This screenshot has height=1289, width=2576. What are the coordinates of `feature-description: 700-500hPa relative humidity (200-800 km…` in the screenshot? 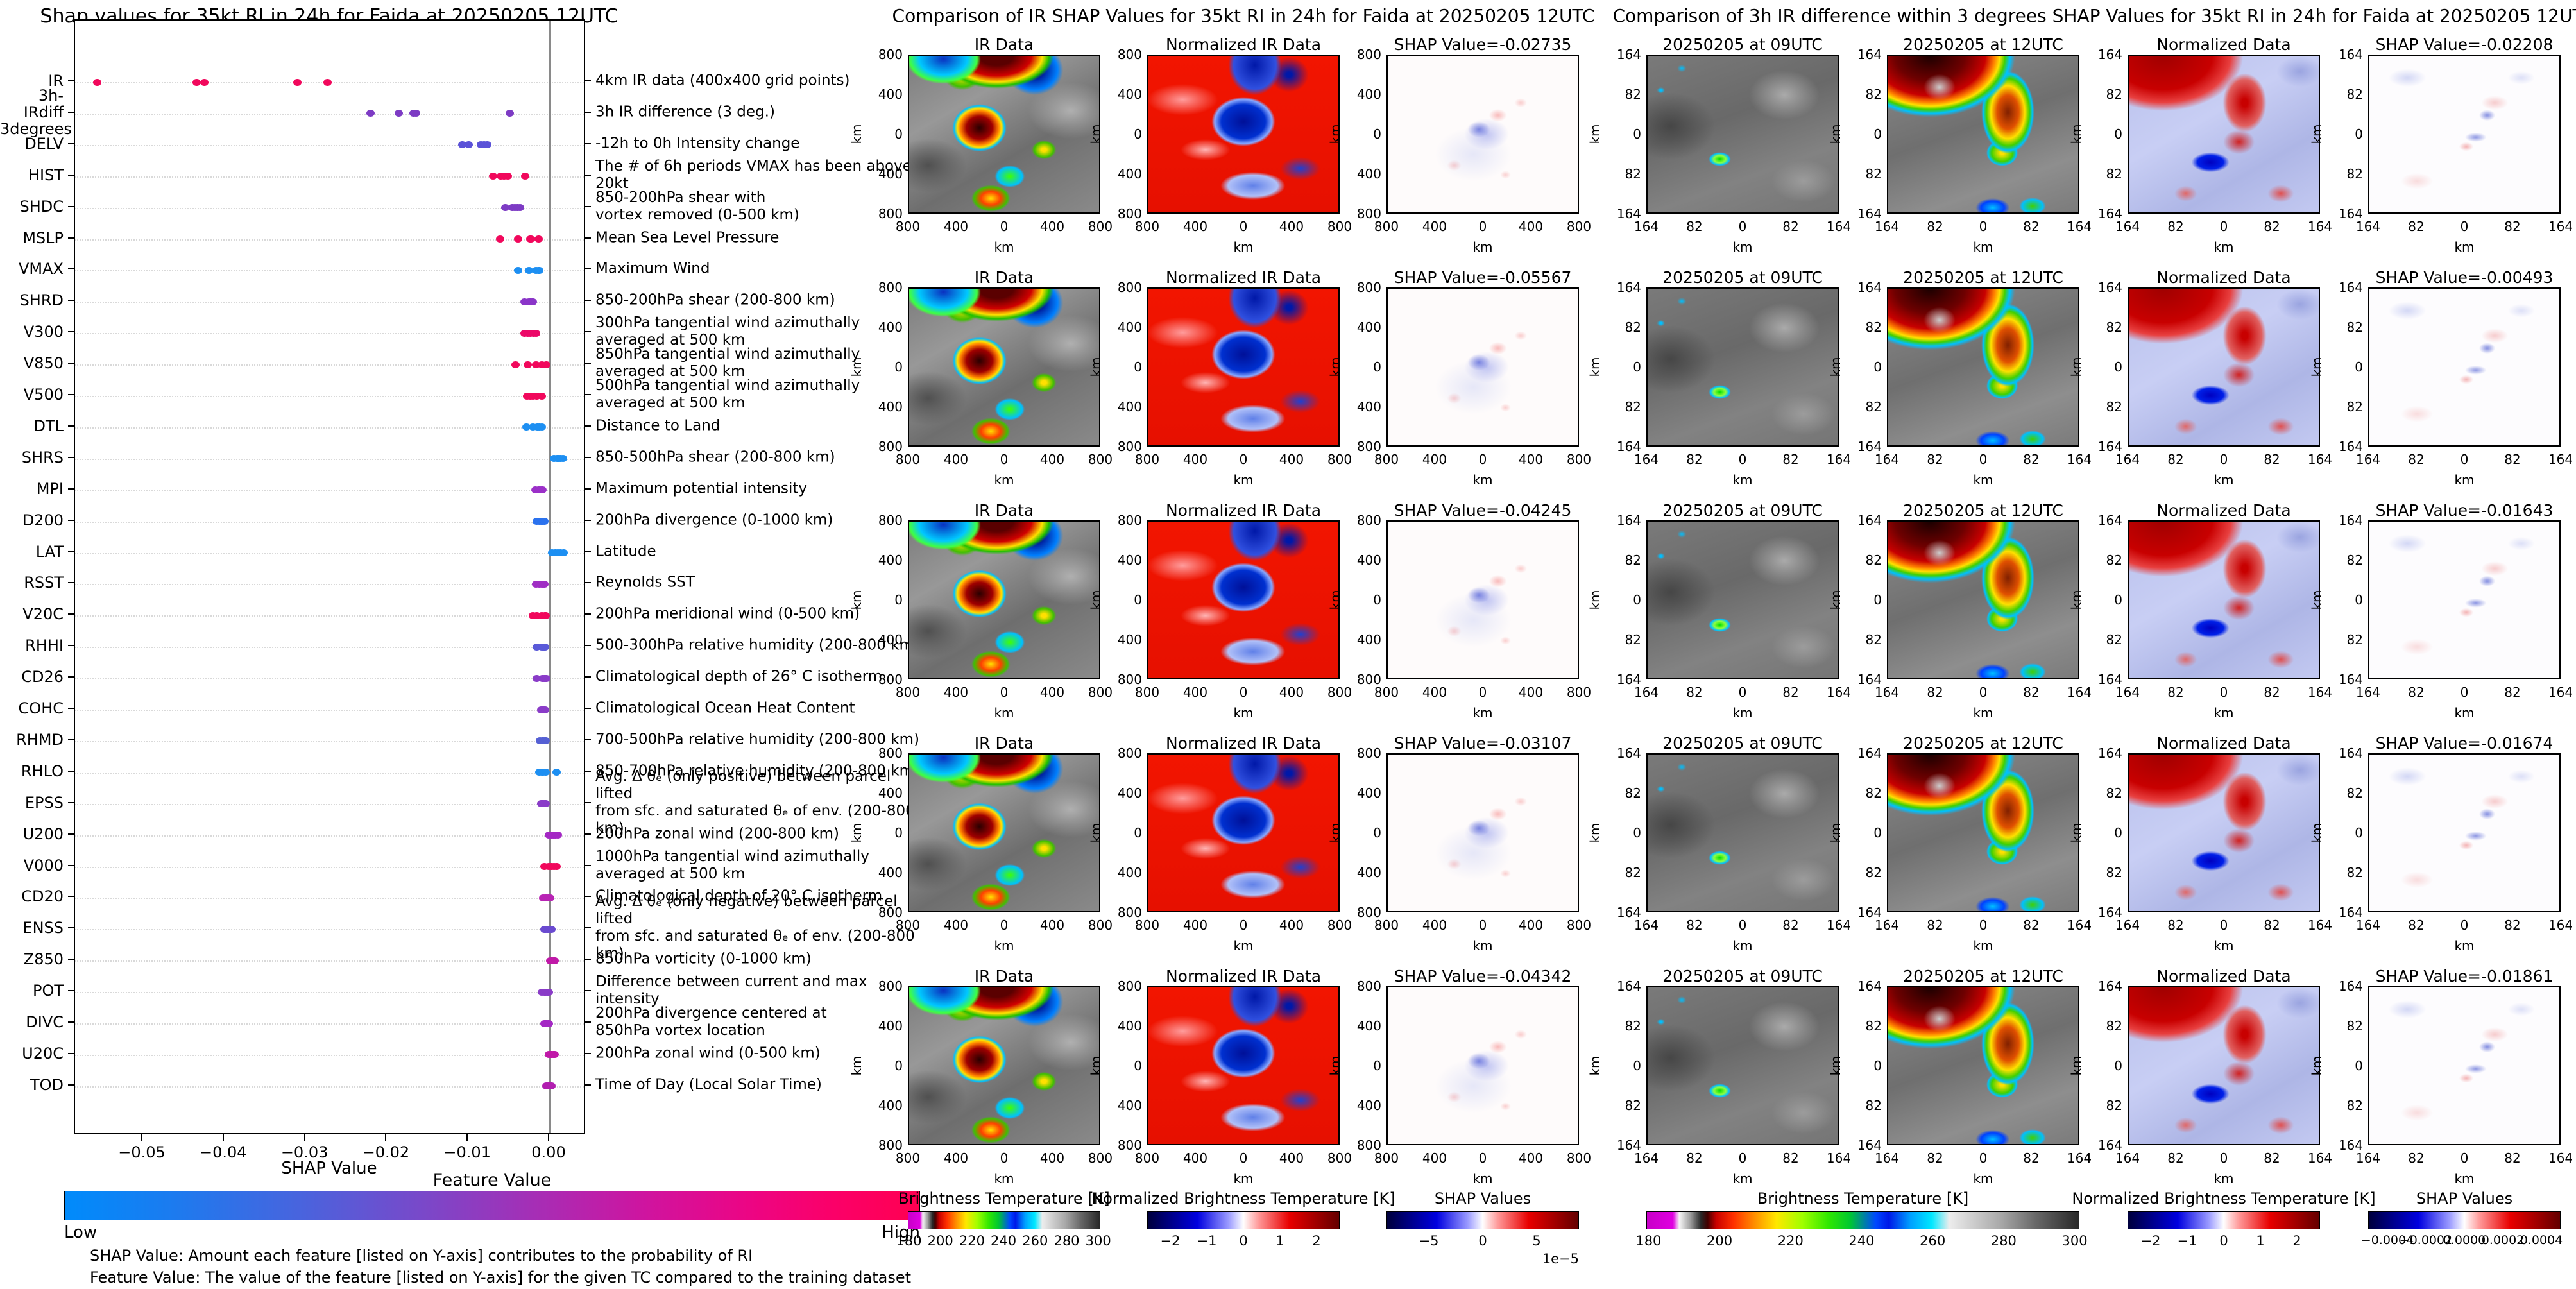 It's located at (757, 739).